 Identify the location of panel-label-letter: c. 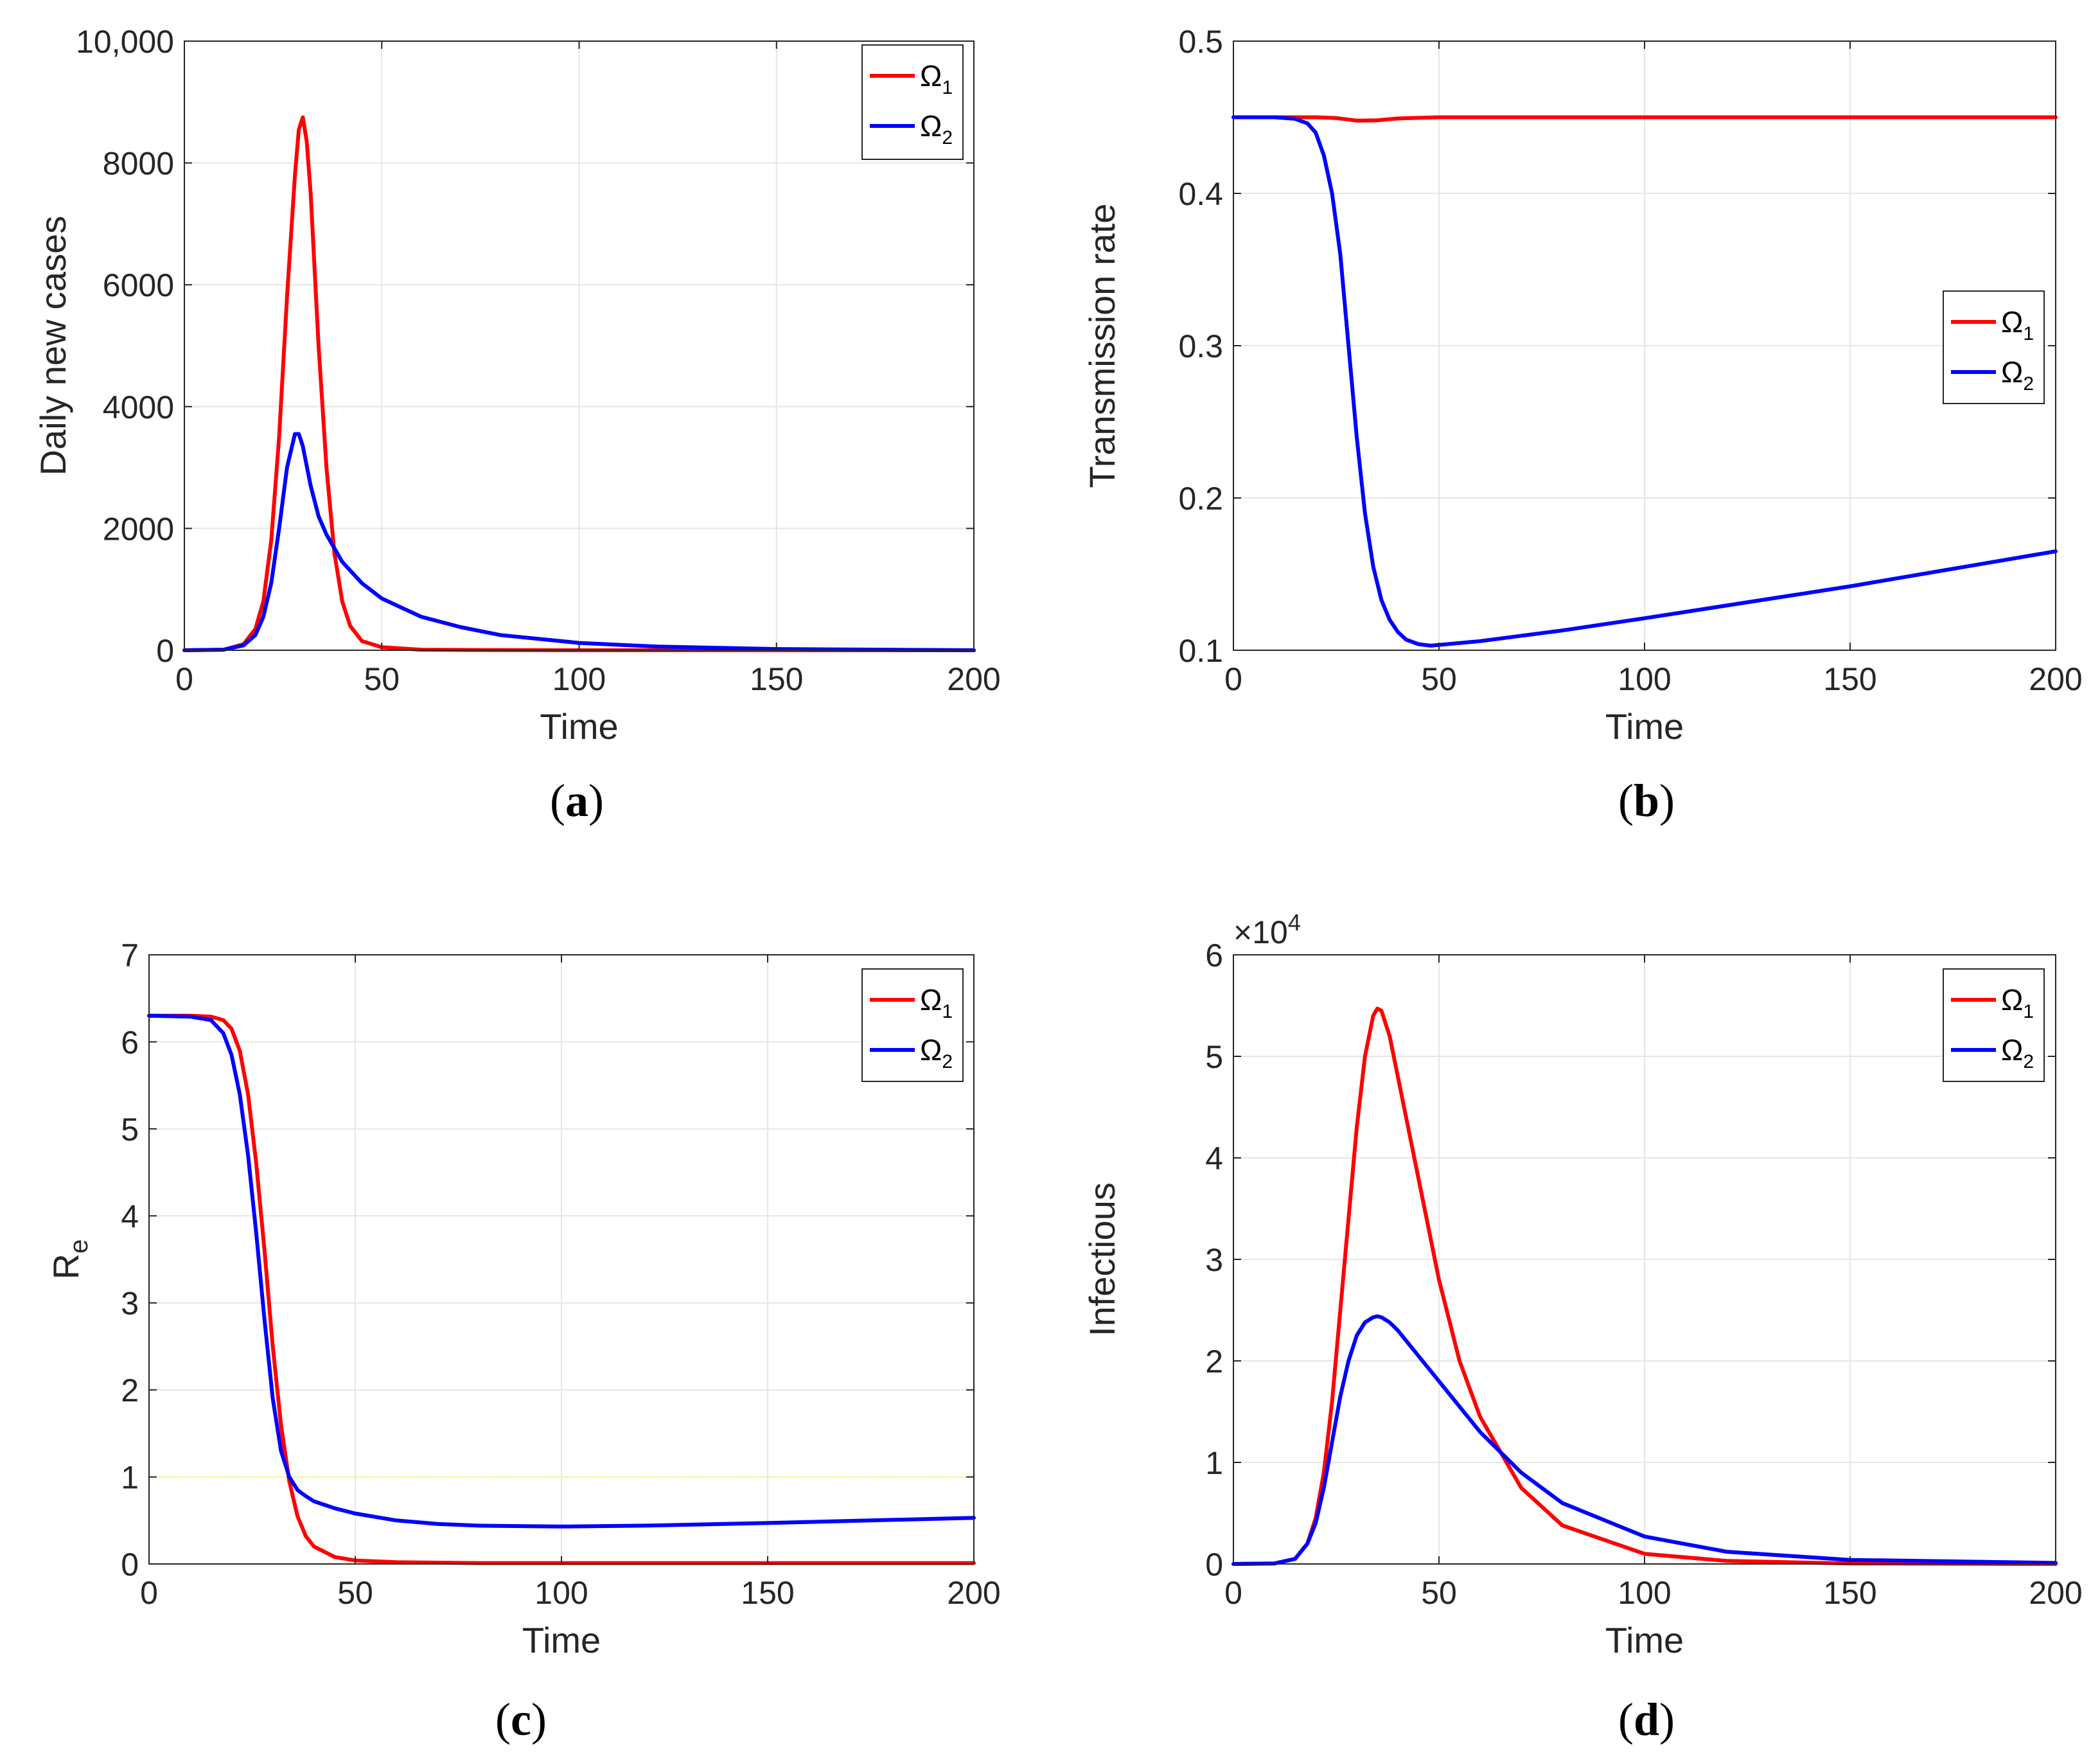
(521, 1720).